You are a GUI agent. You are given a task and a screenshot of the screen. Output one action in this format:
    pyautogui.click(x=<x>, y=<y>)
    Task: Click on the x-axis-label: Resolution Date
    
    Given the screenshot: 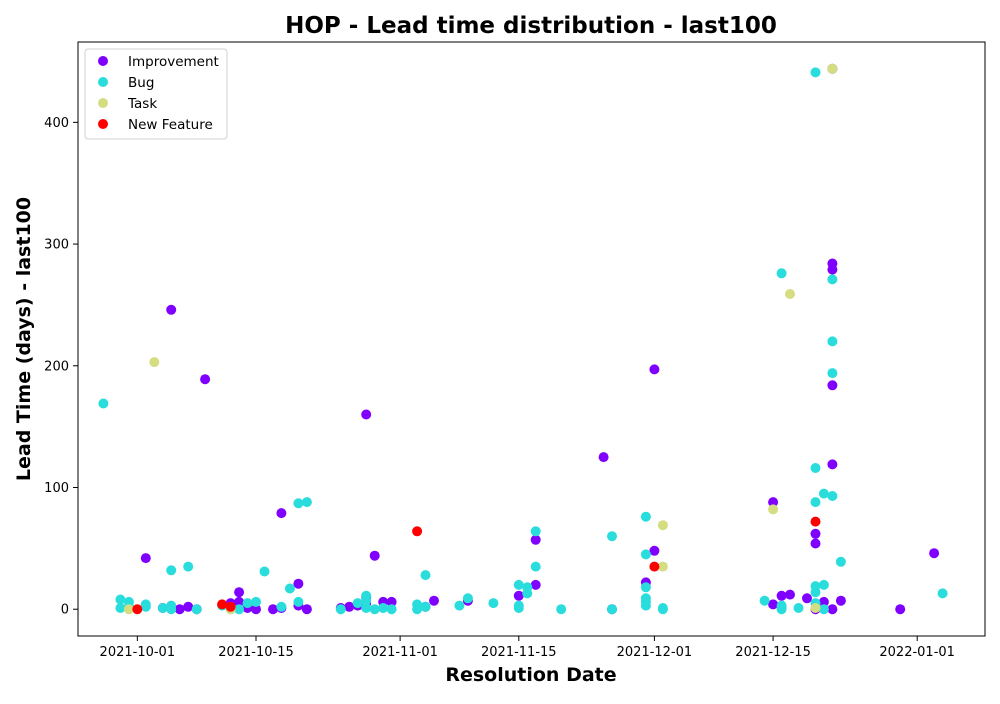 What is the action you would take?
    pyautogui.click(x=530, y=675)
    